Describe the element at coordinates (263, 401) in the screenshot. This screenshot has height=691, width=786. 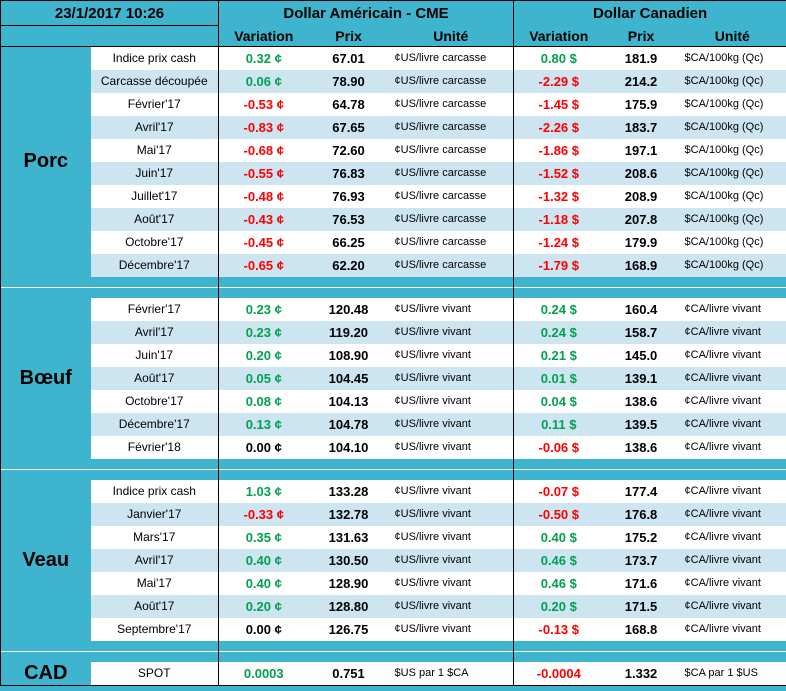
I see `usd-variation-value: 0.08 ¢` at that location.